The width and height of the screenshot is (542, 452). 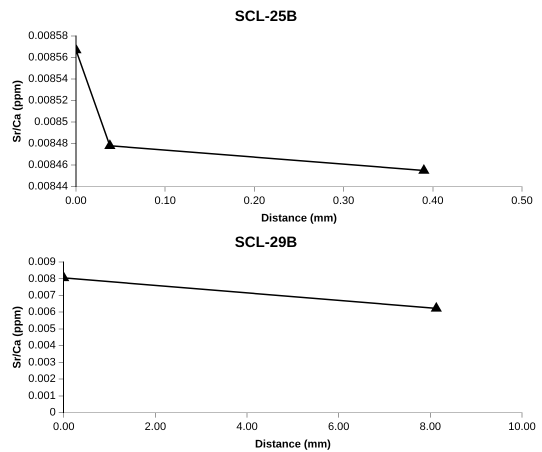 I want to click on x-tick-label: 4.00, so click(x=247, y=427).